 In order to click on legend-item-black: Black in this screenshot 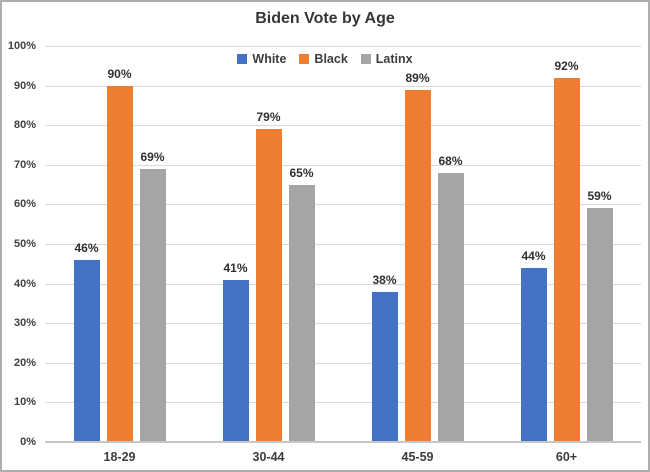, I will do `click(323, 59)`.